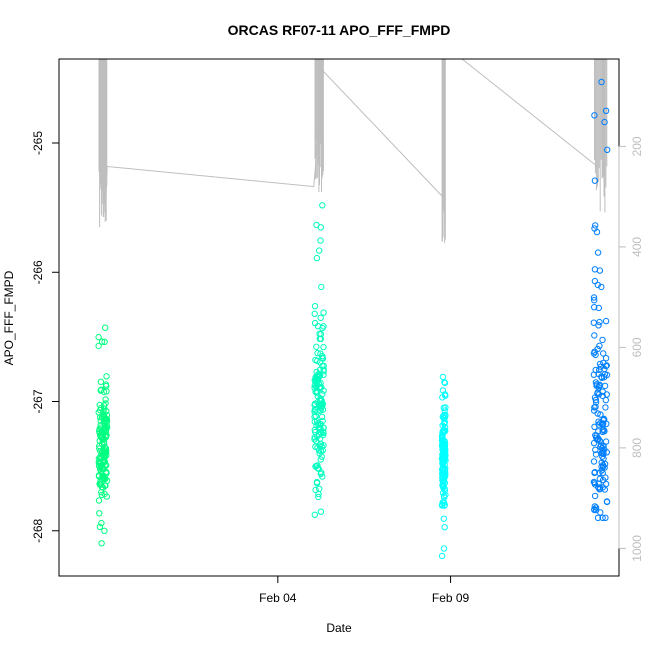  I want to click on y-axis-label: APO_FFF_FMPD, so click(9, 317).